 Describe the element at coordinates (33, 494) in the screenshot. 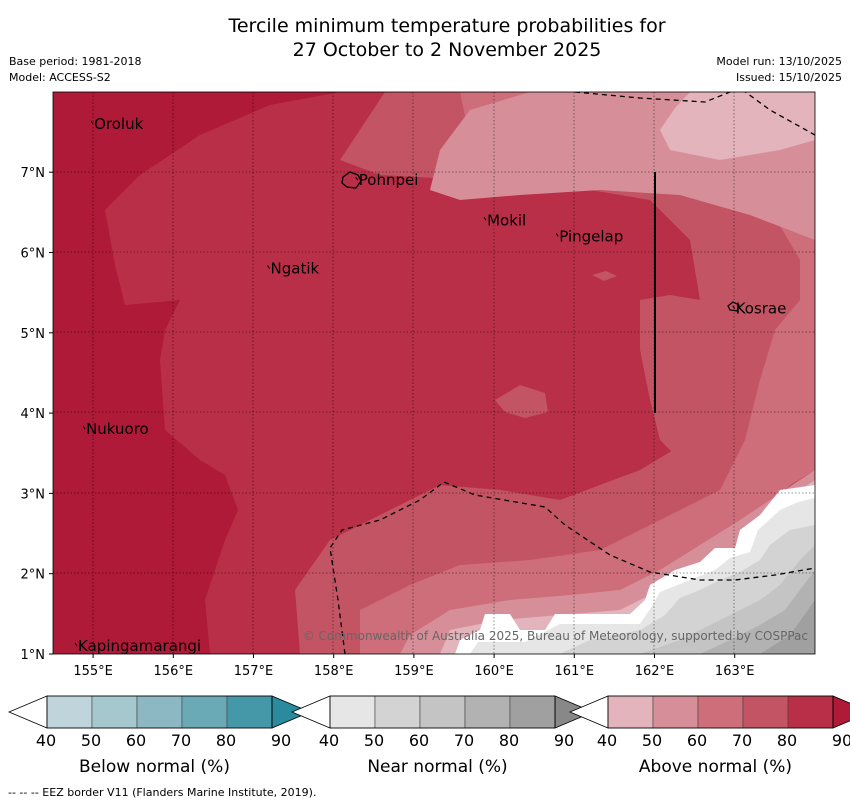

I see `lat-tick-label: 3°N` at that location.